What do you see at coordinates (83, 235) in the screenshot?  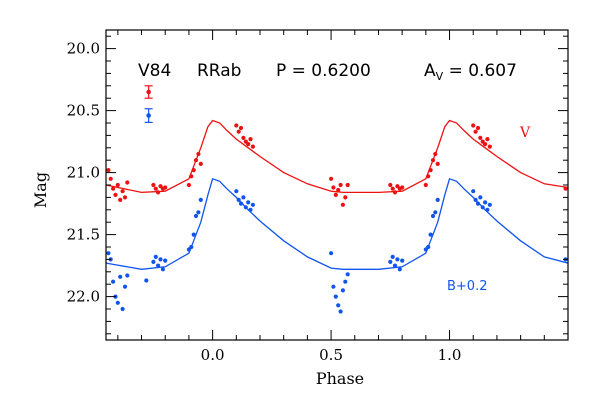 I see `y-tick-label: 21.5` at bounding box center [83, 235].